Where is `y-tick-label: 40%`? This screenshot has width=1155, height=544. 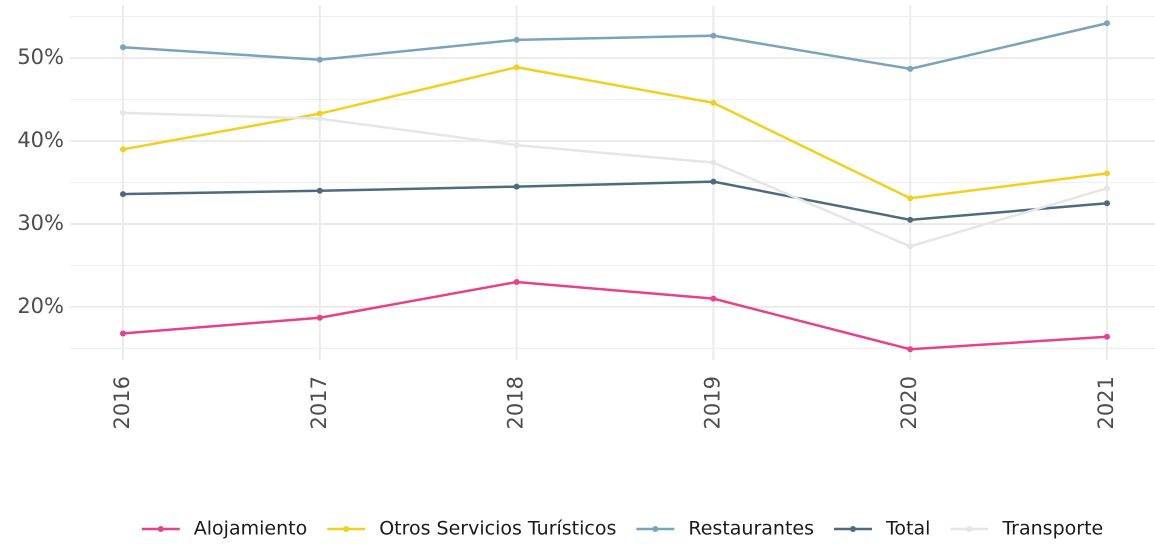
y-tick-label: 40% is located at coordinates (40, 140).